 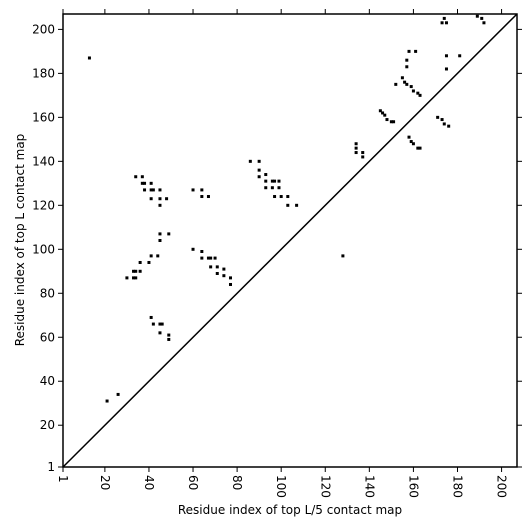 I want to click on y-axis-label: Residue index of top L contact map, so click(x=20, y=240).